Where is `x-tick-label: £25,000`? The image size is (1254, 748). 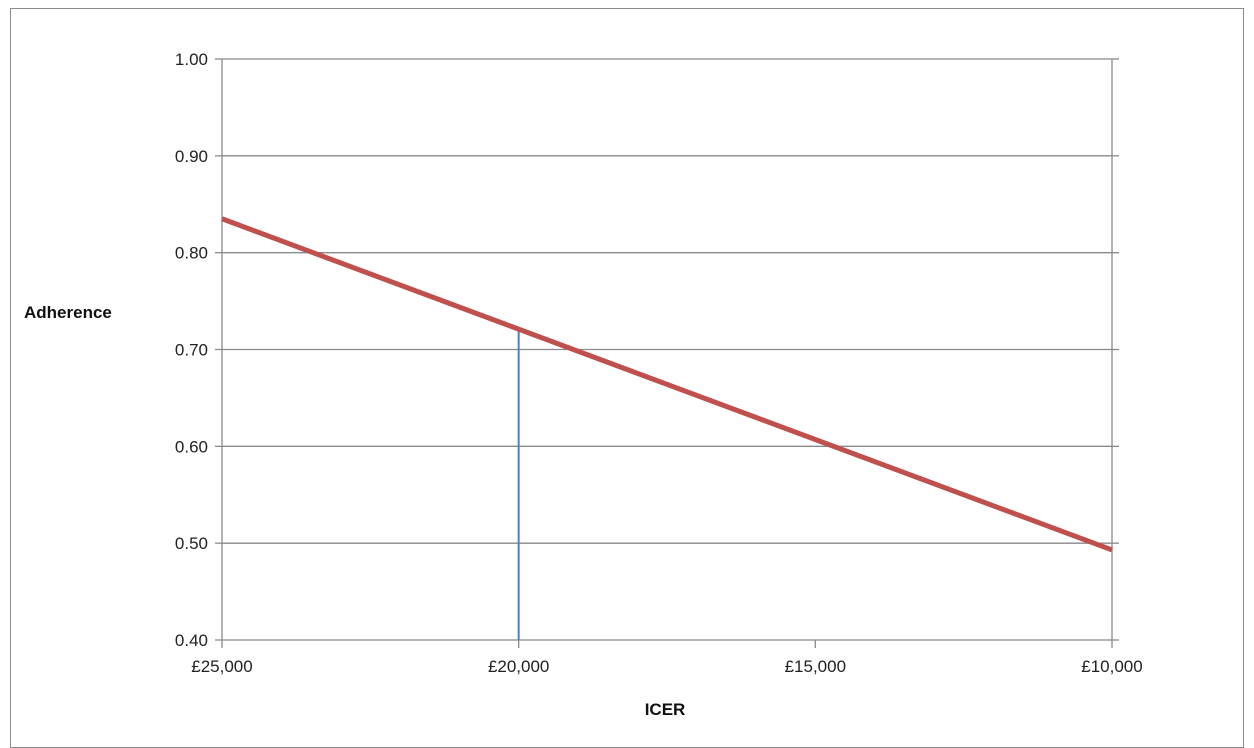 x-tick-label: £25,000 is located at coordinates (221, 666).